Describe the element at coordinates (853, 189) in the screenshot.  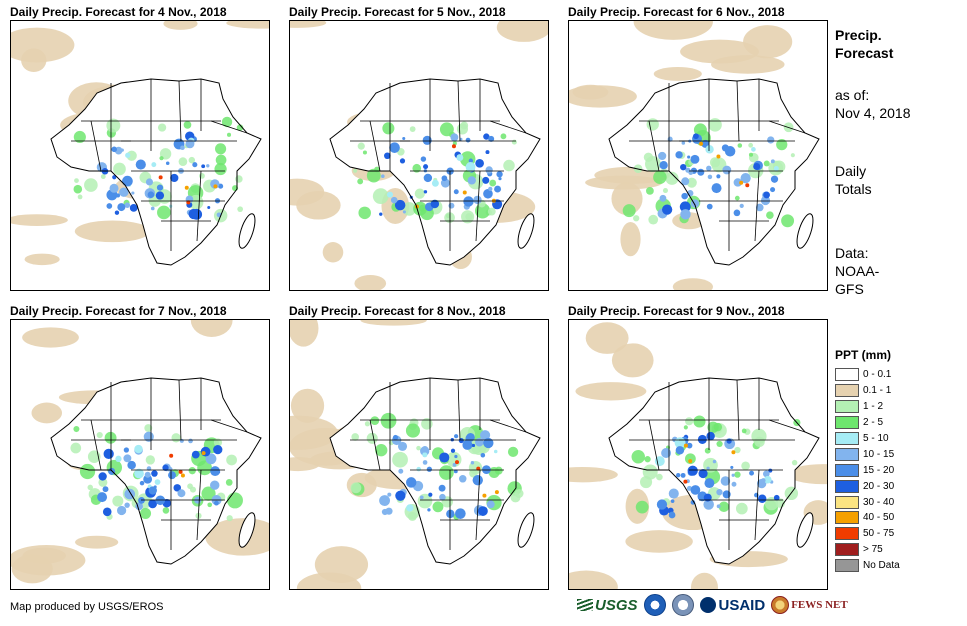
I see `side-totals-line2: Totals` at that location.